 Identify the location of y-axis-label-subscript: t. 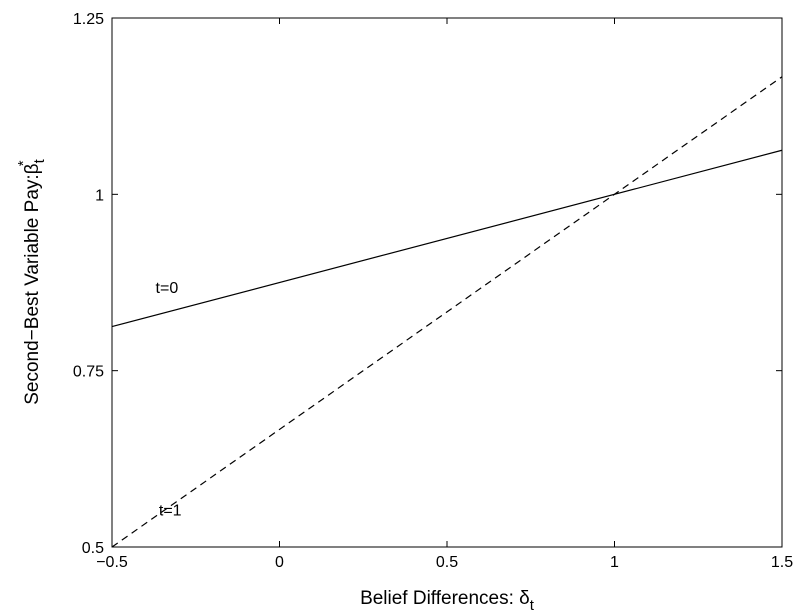
(39, 160).